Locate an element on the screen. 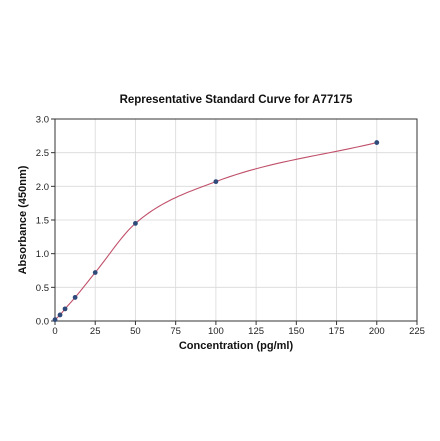 The width and height of the screenshot is (440, 441). y-tick-label: 2.0 is located at coordinates (42, 187).